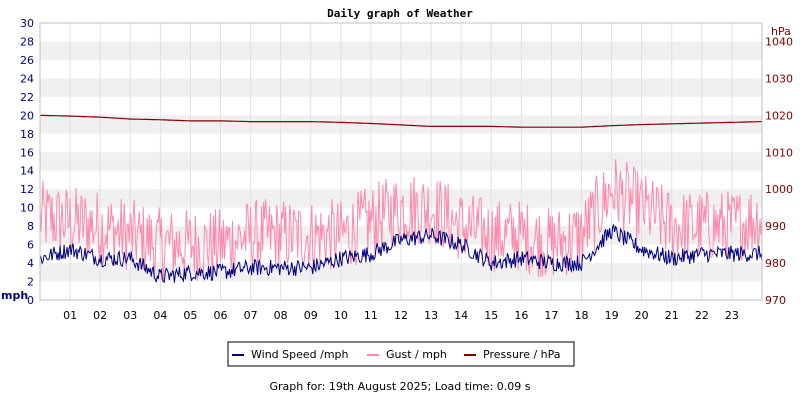 This screenshot has width=800, height=400. What do you see at coordinates (14, 295) in the screenshot?
I see `left-axis-unit: mph` at bounding box center [14, 295].